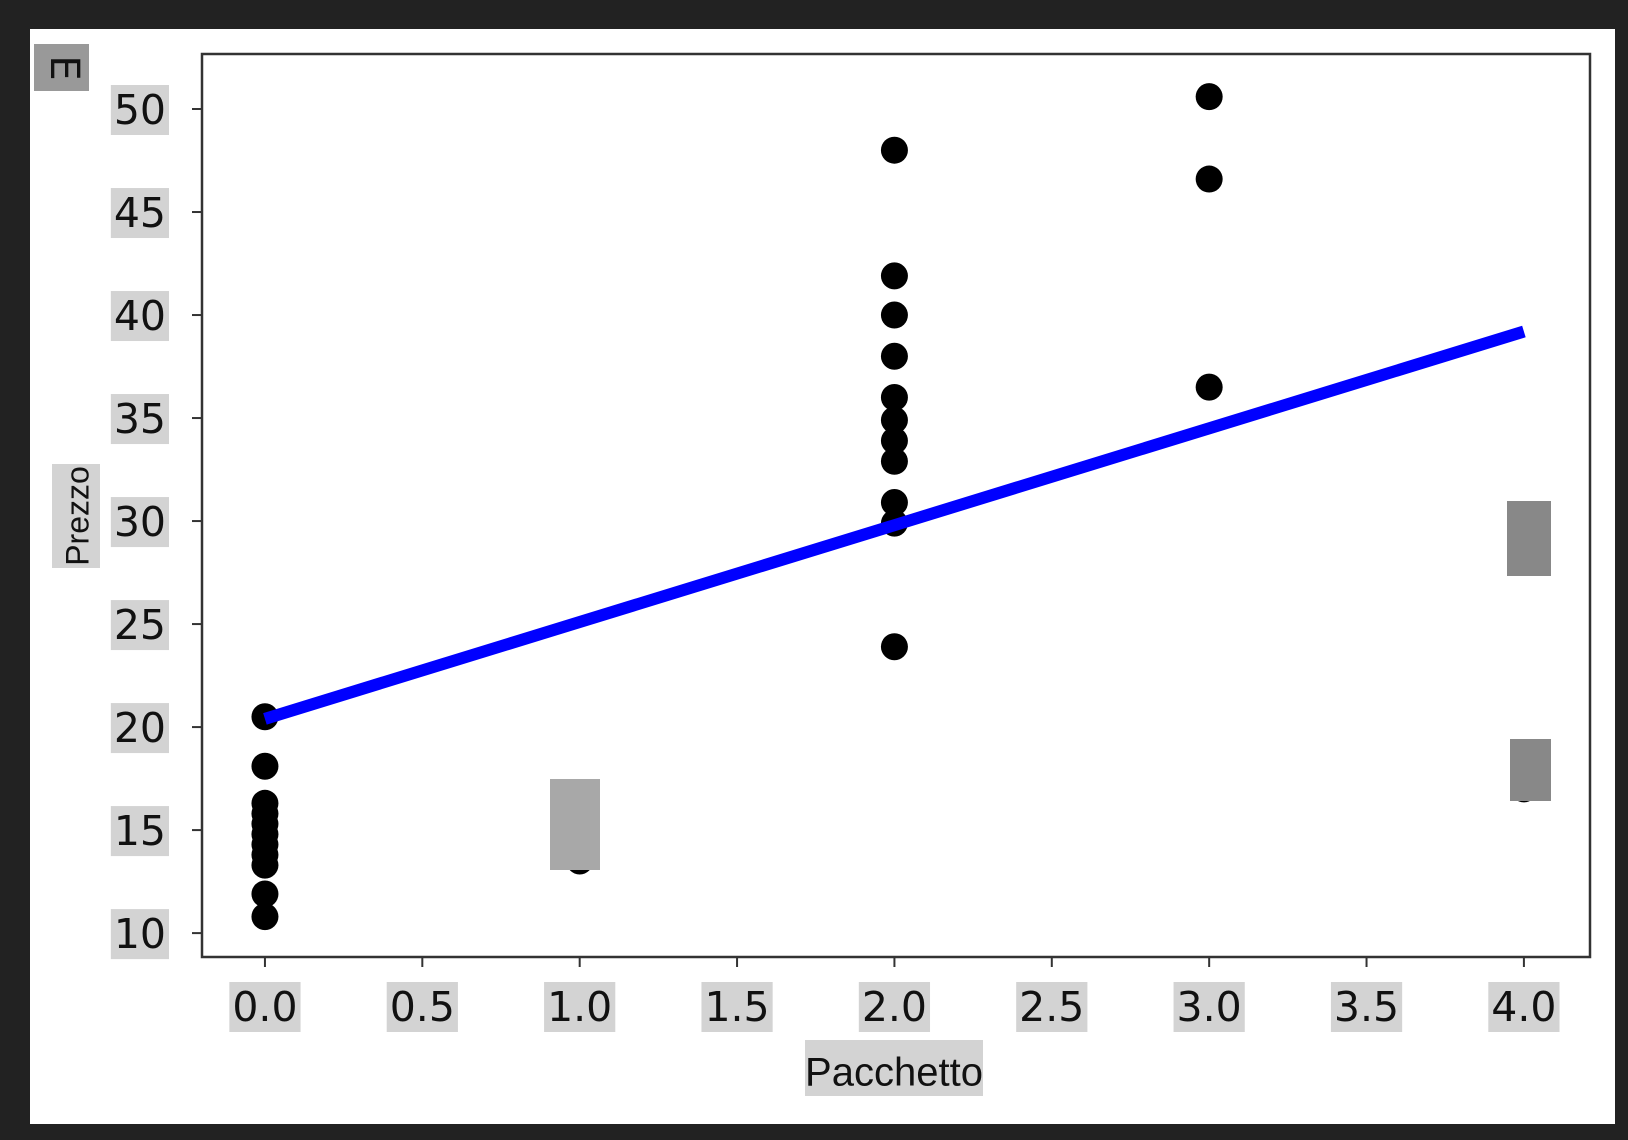 This screenshot has height=1140, width=1628. I want to click on x-tick-label: 2.0, so click(894, 1007).